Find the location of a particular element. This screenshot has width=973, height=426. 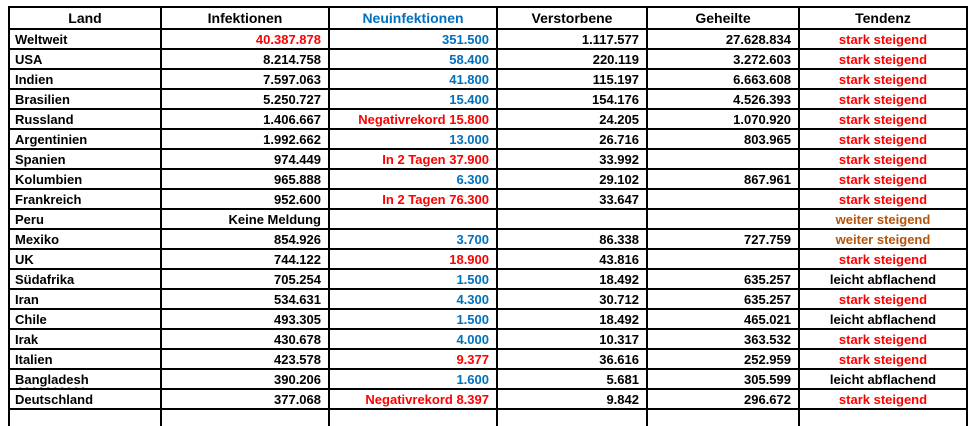

cell-infektionen: 377.068 is located at coordinates (245, 399).